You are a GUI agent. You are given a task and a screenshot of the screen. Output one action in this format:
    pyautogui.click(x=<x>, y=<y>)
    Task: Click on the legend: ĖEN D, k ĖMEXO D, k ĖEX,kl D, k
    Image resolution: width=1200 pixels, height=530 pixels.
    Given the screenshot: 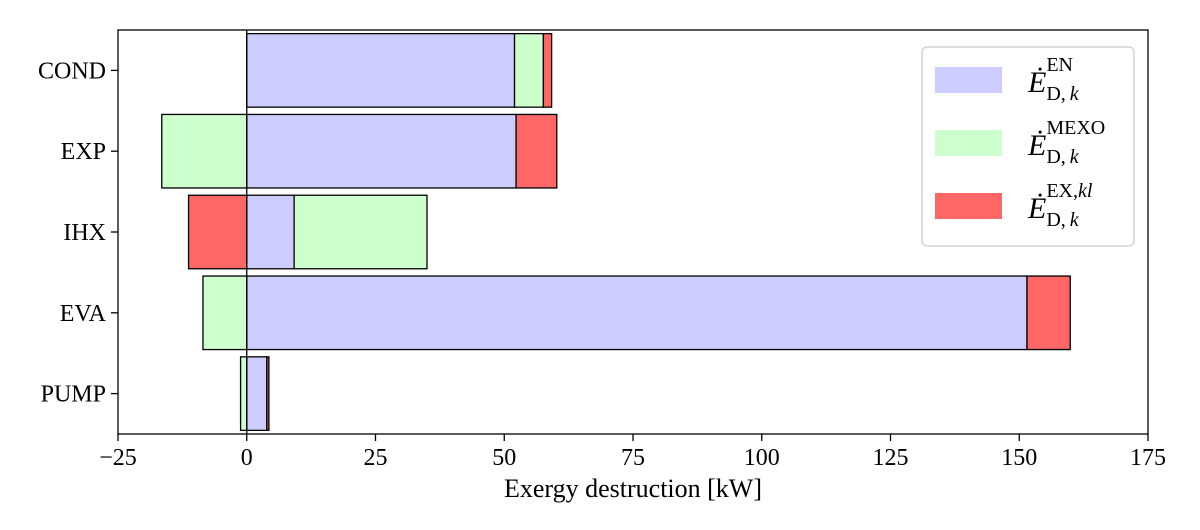 What is the action you would take?
    pyautogui.click(x=1028, y=146)
    